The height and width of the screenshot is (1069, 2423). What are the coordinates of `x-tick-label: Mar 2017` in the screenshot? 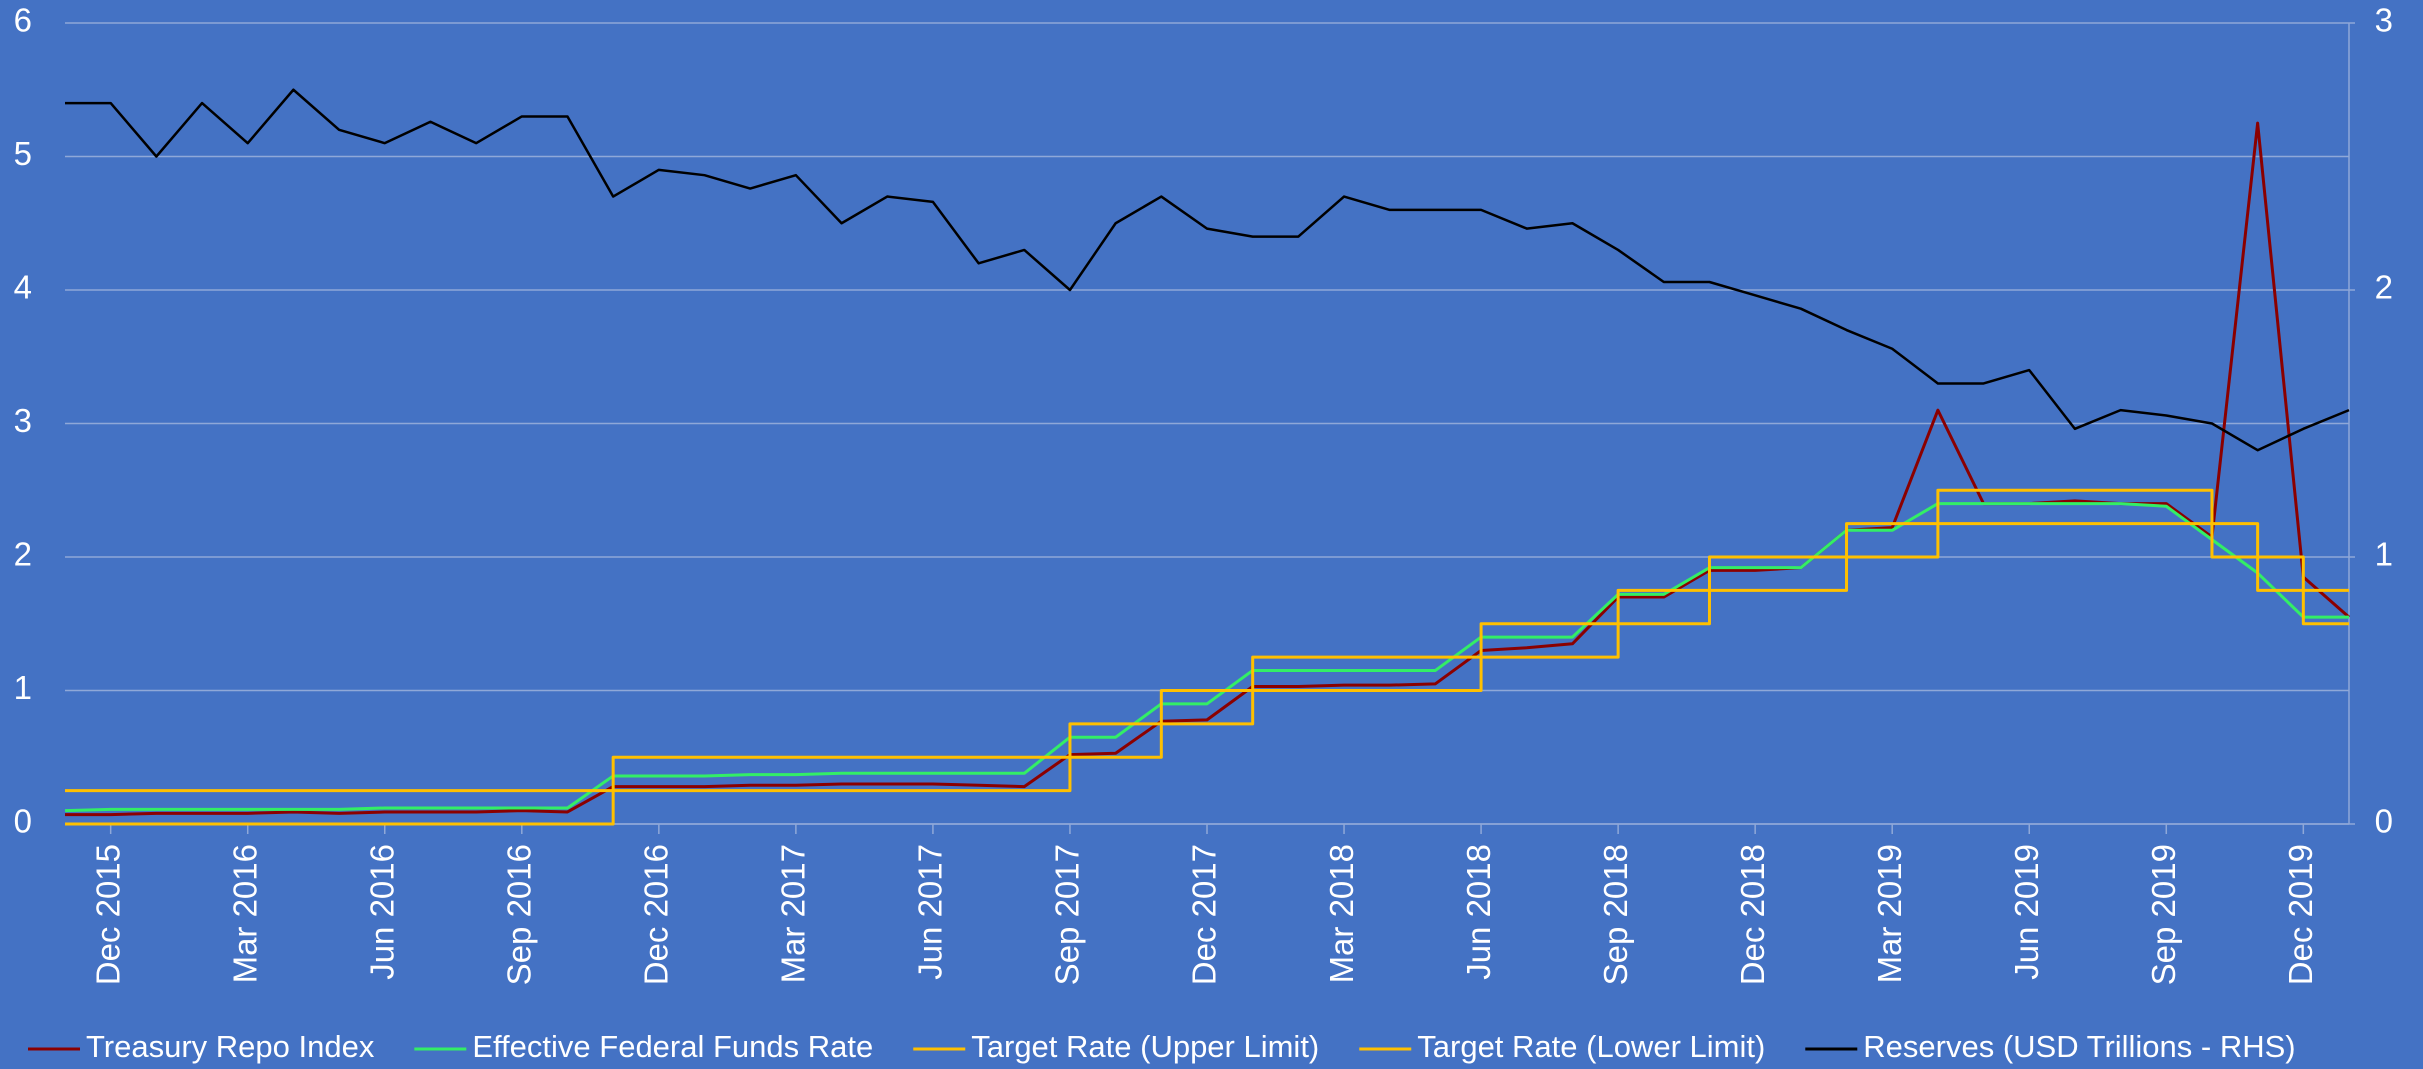 It's located at (793, 913).